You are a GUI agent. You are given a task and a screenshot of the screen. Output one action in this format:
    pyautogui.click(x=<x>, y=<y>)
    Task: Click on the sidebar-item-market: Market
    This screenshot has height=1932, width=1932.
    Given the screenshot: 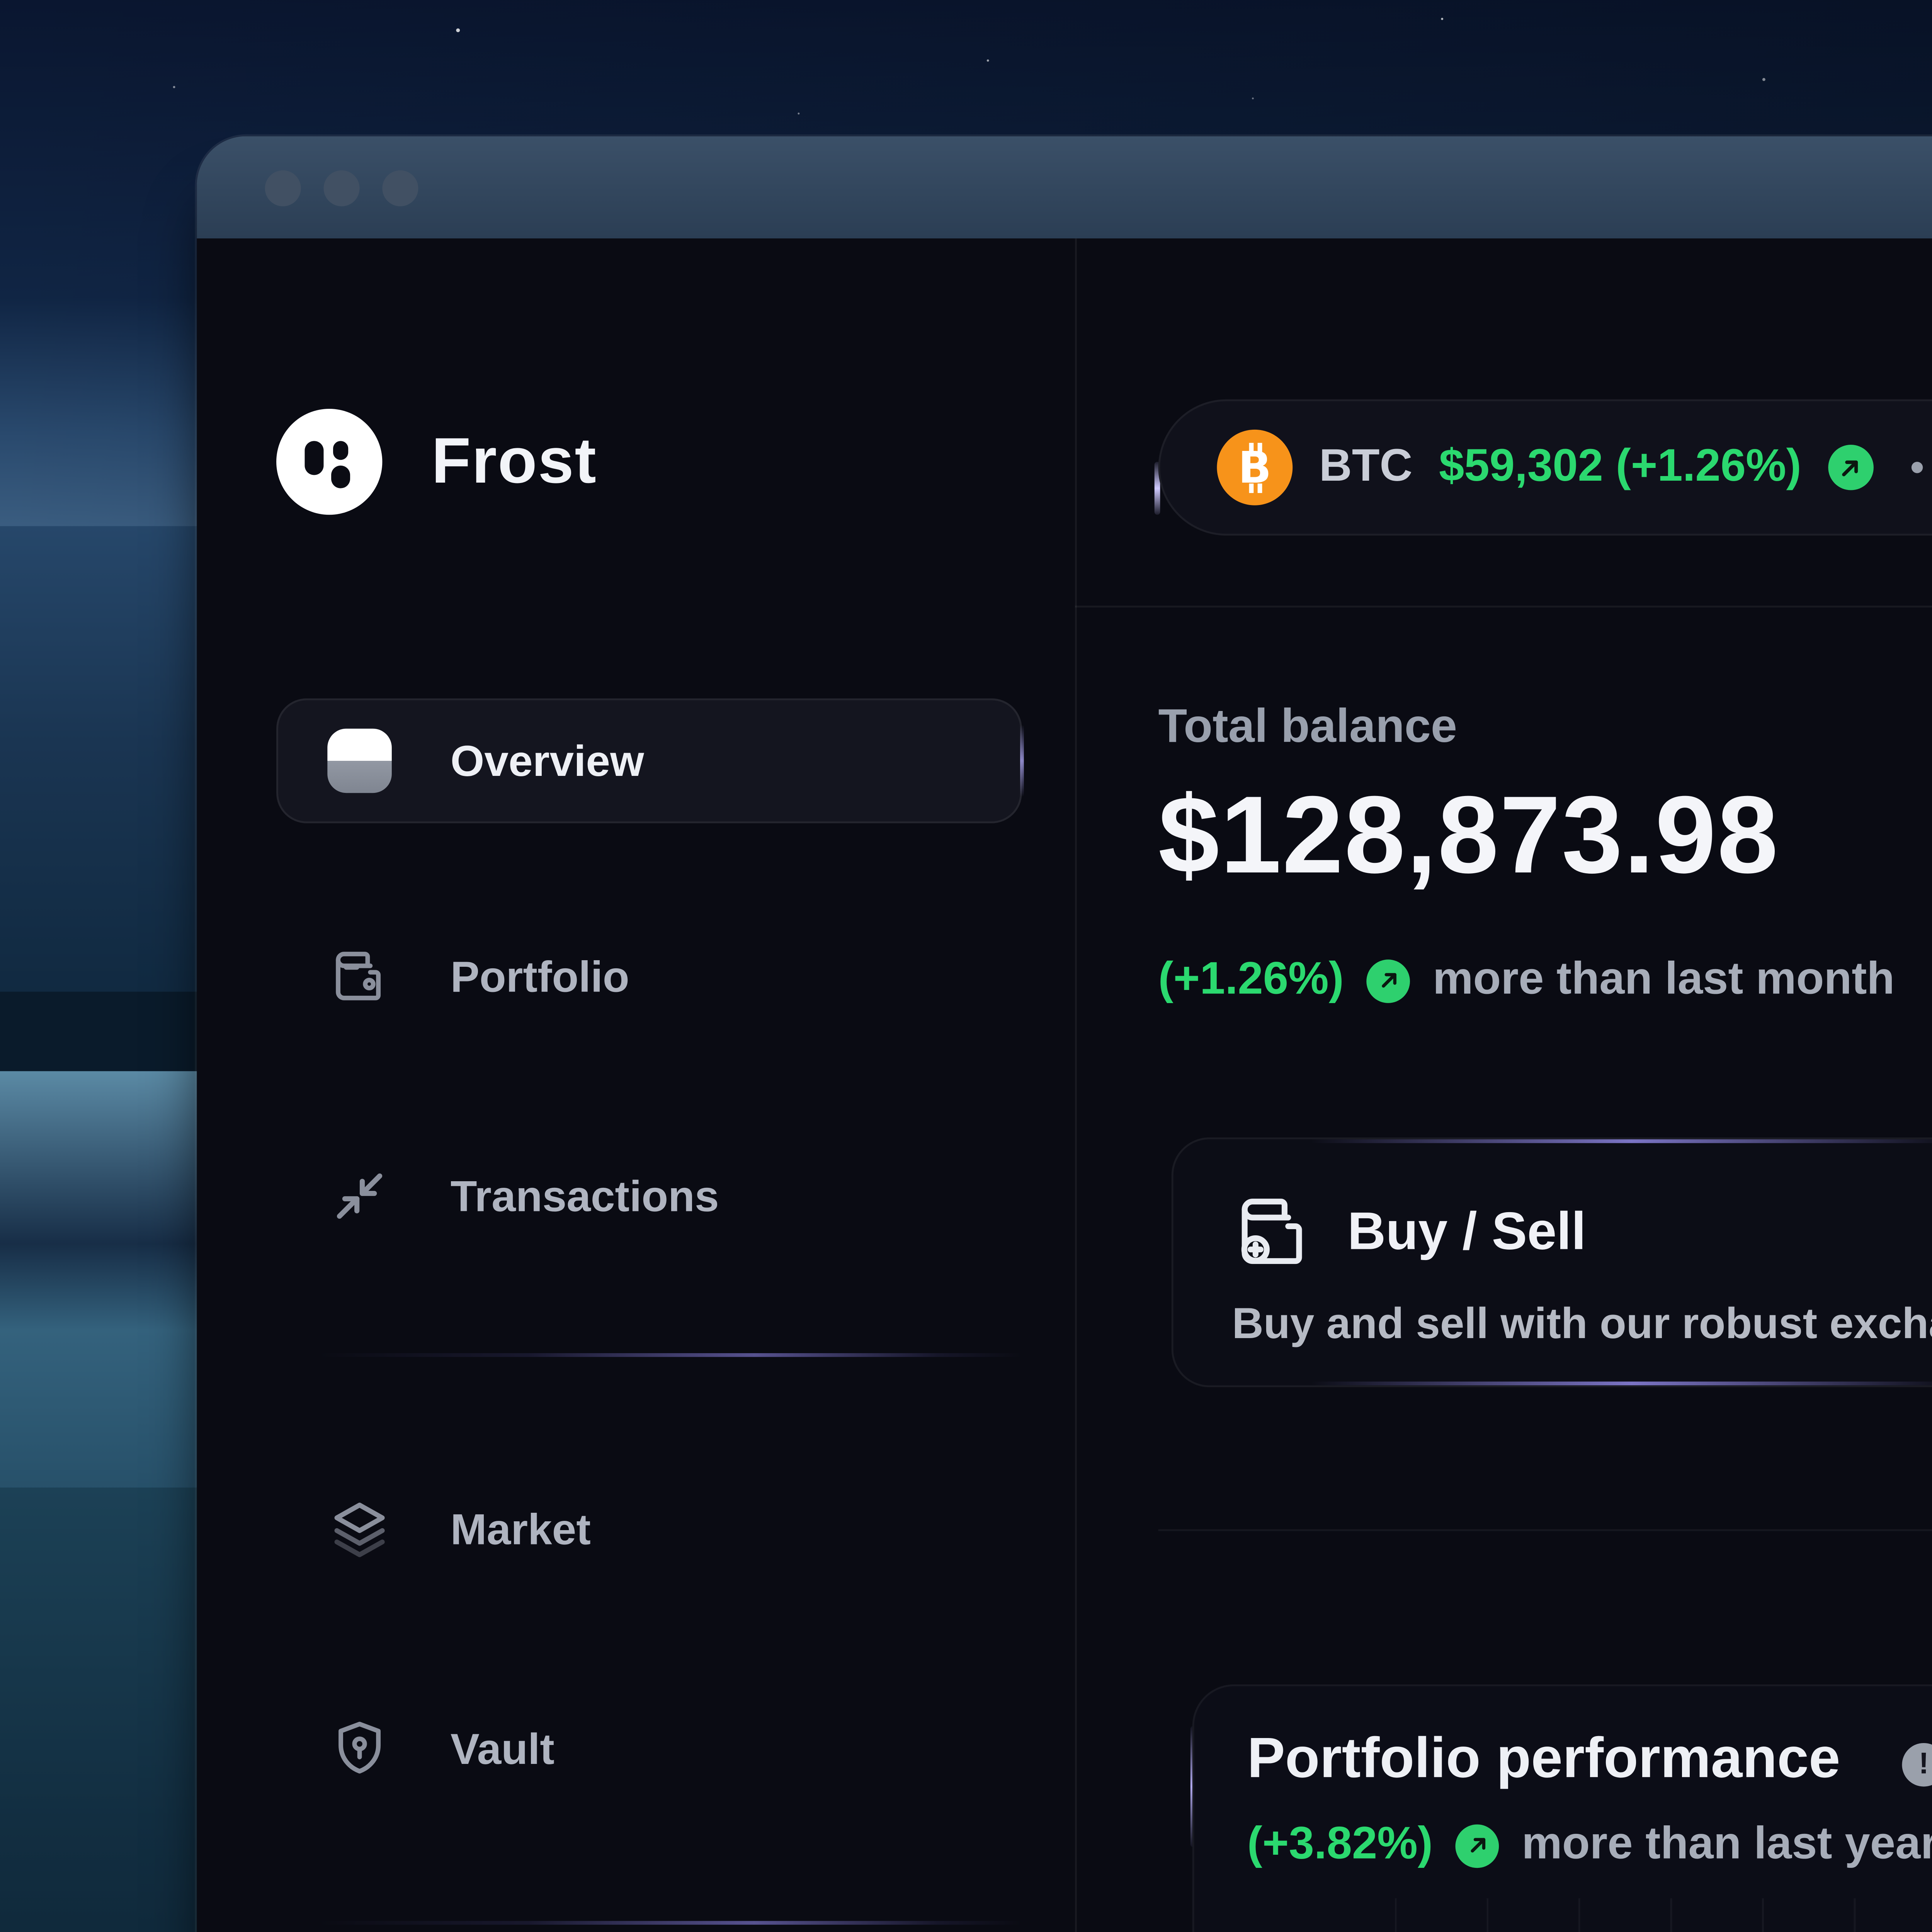 What is the action you would take?
    pyautogui.click(x=649, y=1530)
    